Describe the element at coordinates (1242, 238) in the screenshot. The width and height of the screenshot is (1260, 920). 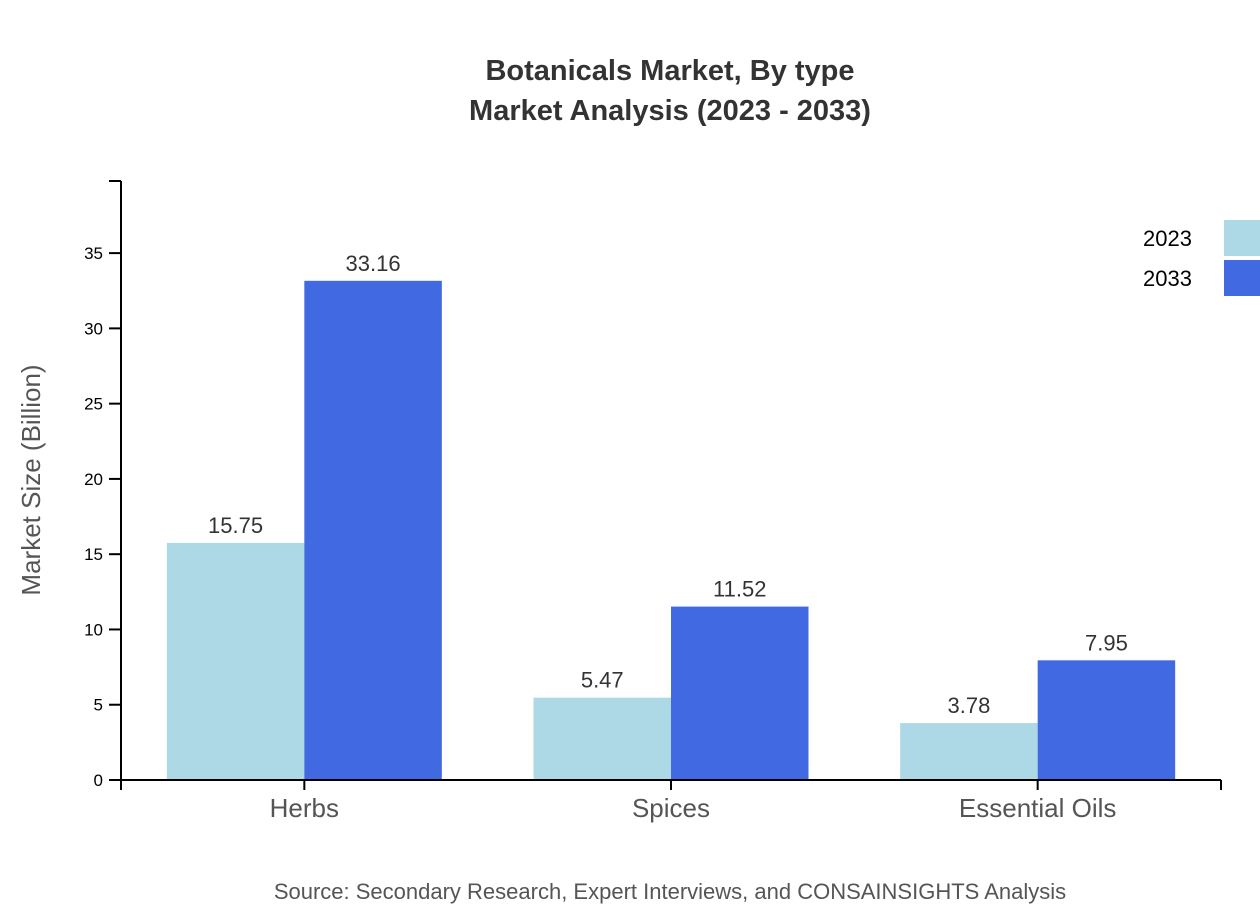
I see `legend-swatch-2023` at that location.